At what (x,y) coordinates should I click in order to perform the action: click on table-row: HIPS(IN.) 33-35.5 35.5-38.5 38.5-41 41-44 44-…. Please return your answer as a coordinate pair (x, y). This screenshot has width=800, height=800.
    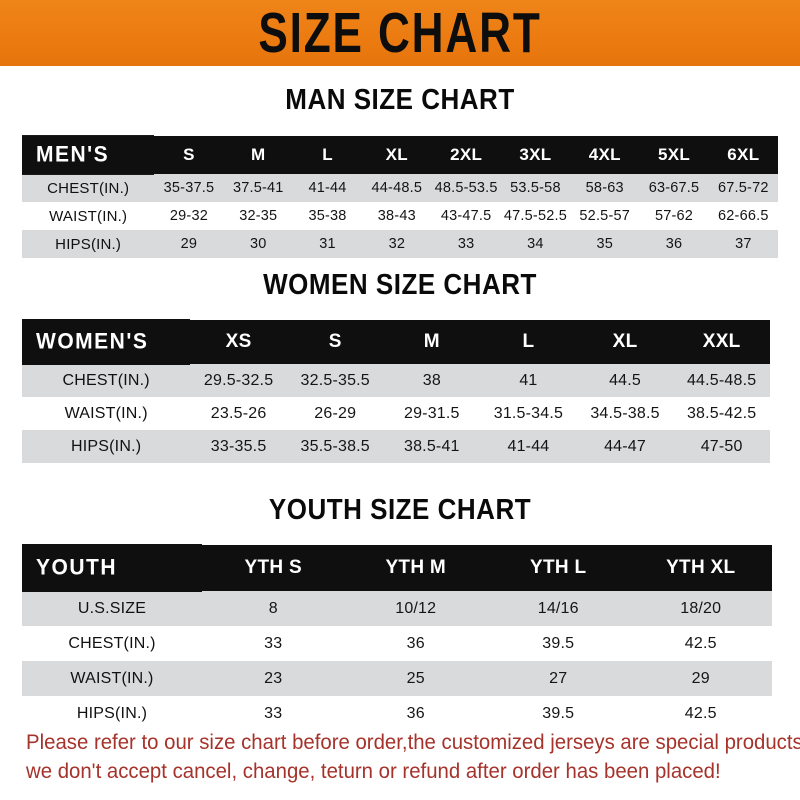
    Looking at the image, I should click on (396, 446).